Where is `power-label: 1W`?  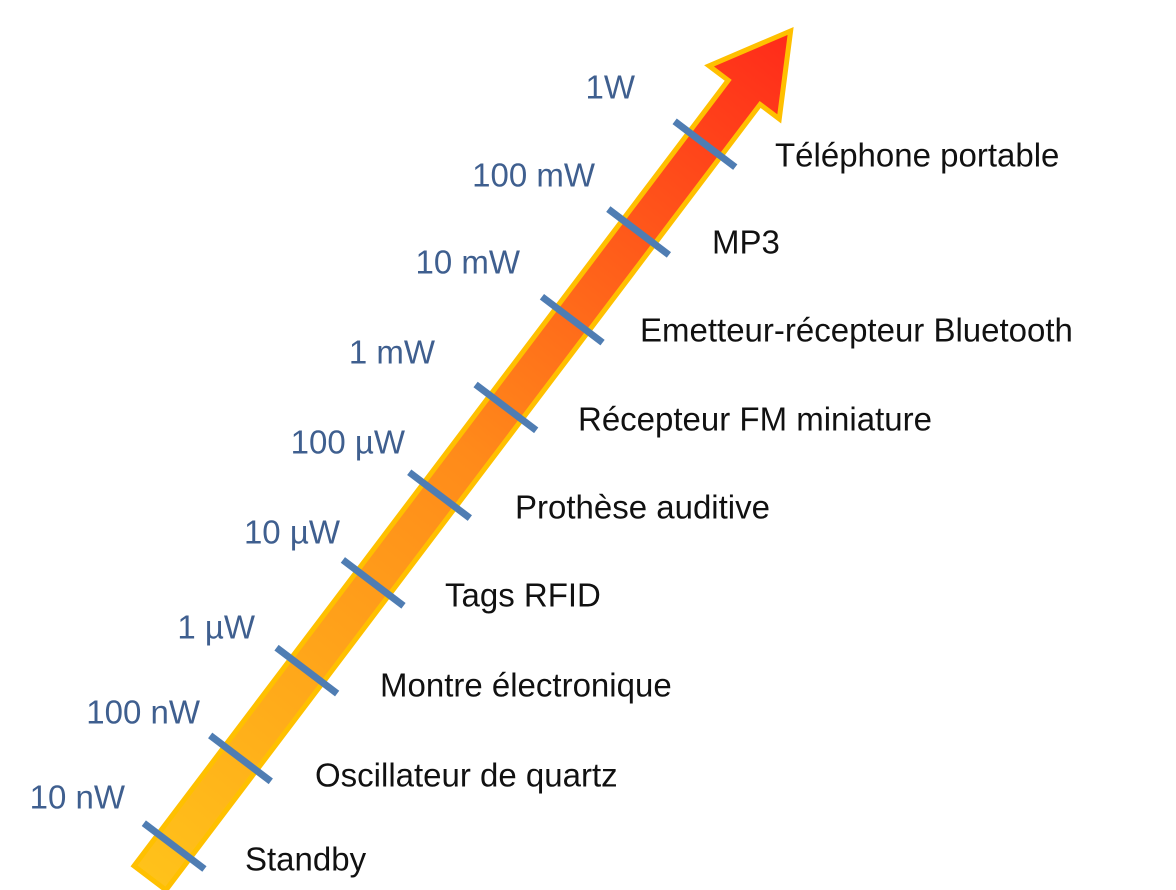 power-label: 1W is located at coordinates (611, 87).